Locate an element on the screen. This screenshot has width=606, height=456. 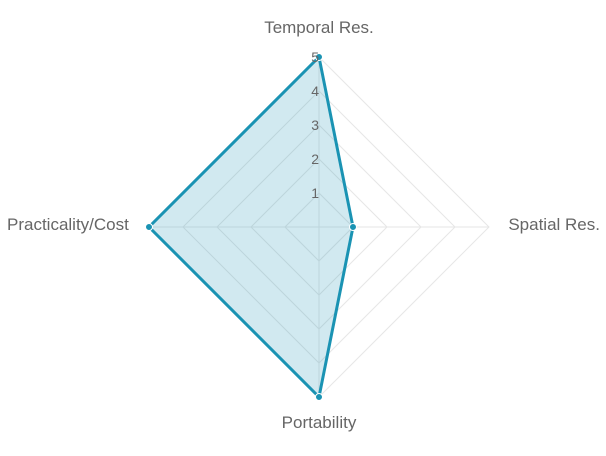
tick-label: 1 is located at coordinates (315, 193).